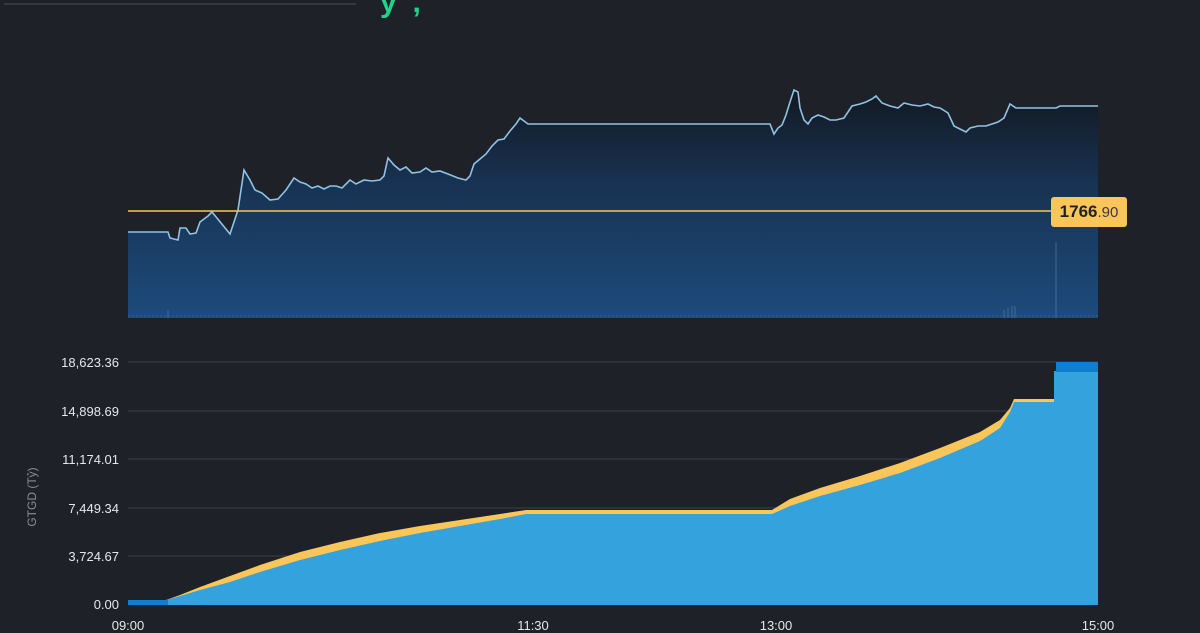 This screenshot has width=1200, height=633. What do you see at coordinates (1108, 212) in the screenshot?
I see `reference-price-dec: .90` at bounding box center [1108, 212].